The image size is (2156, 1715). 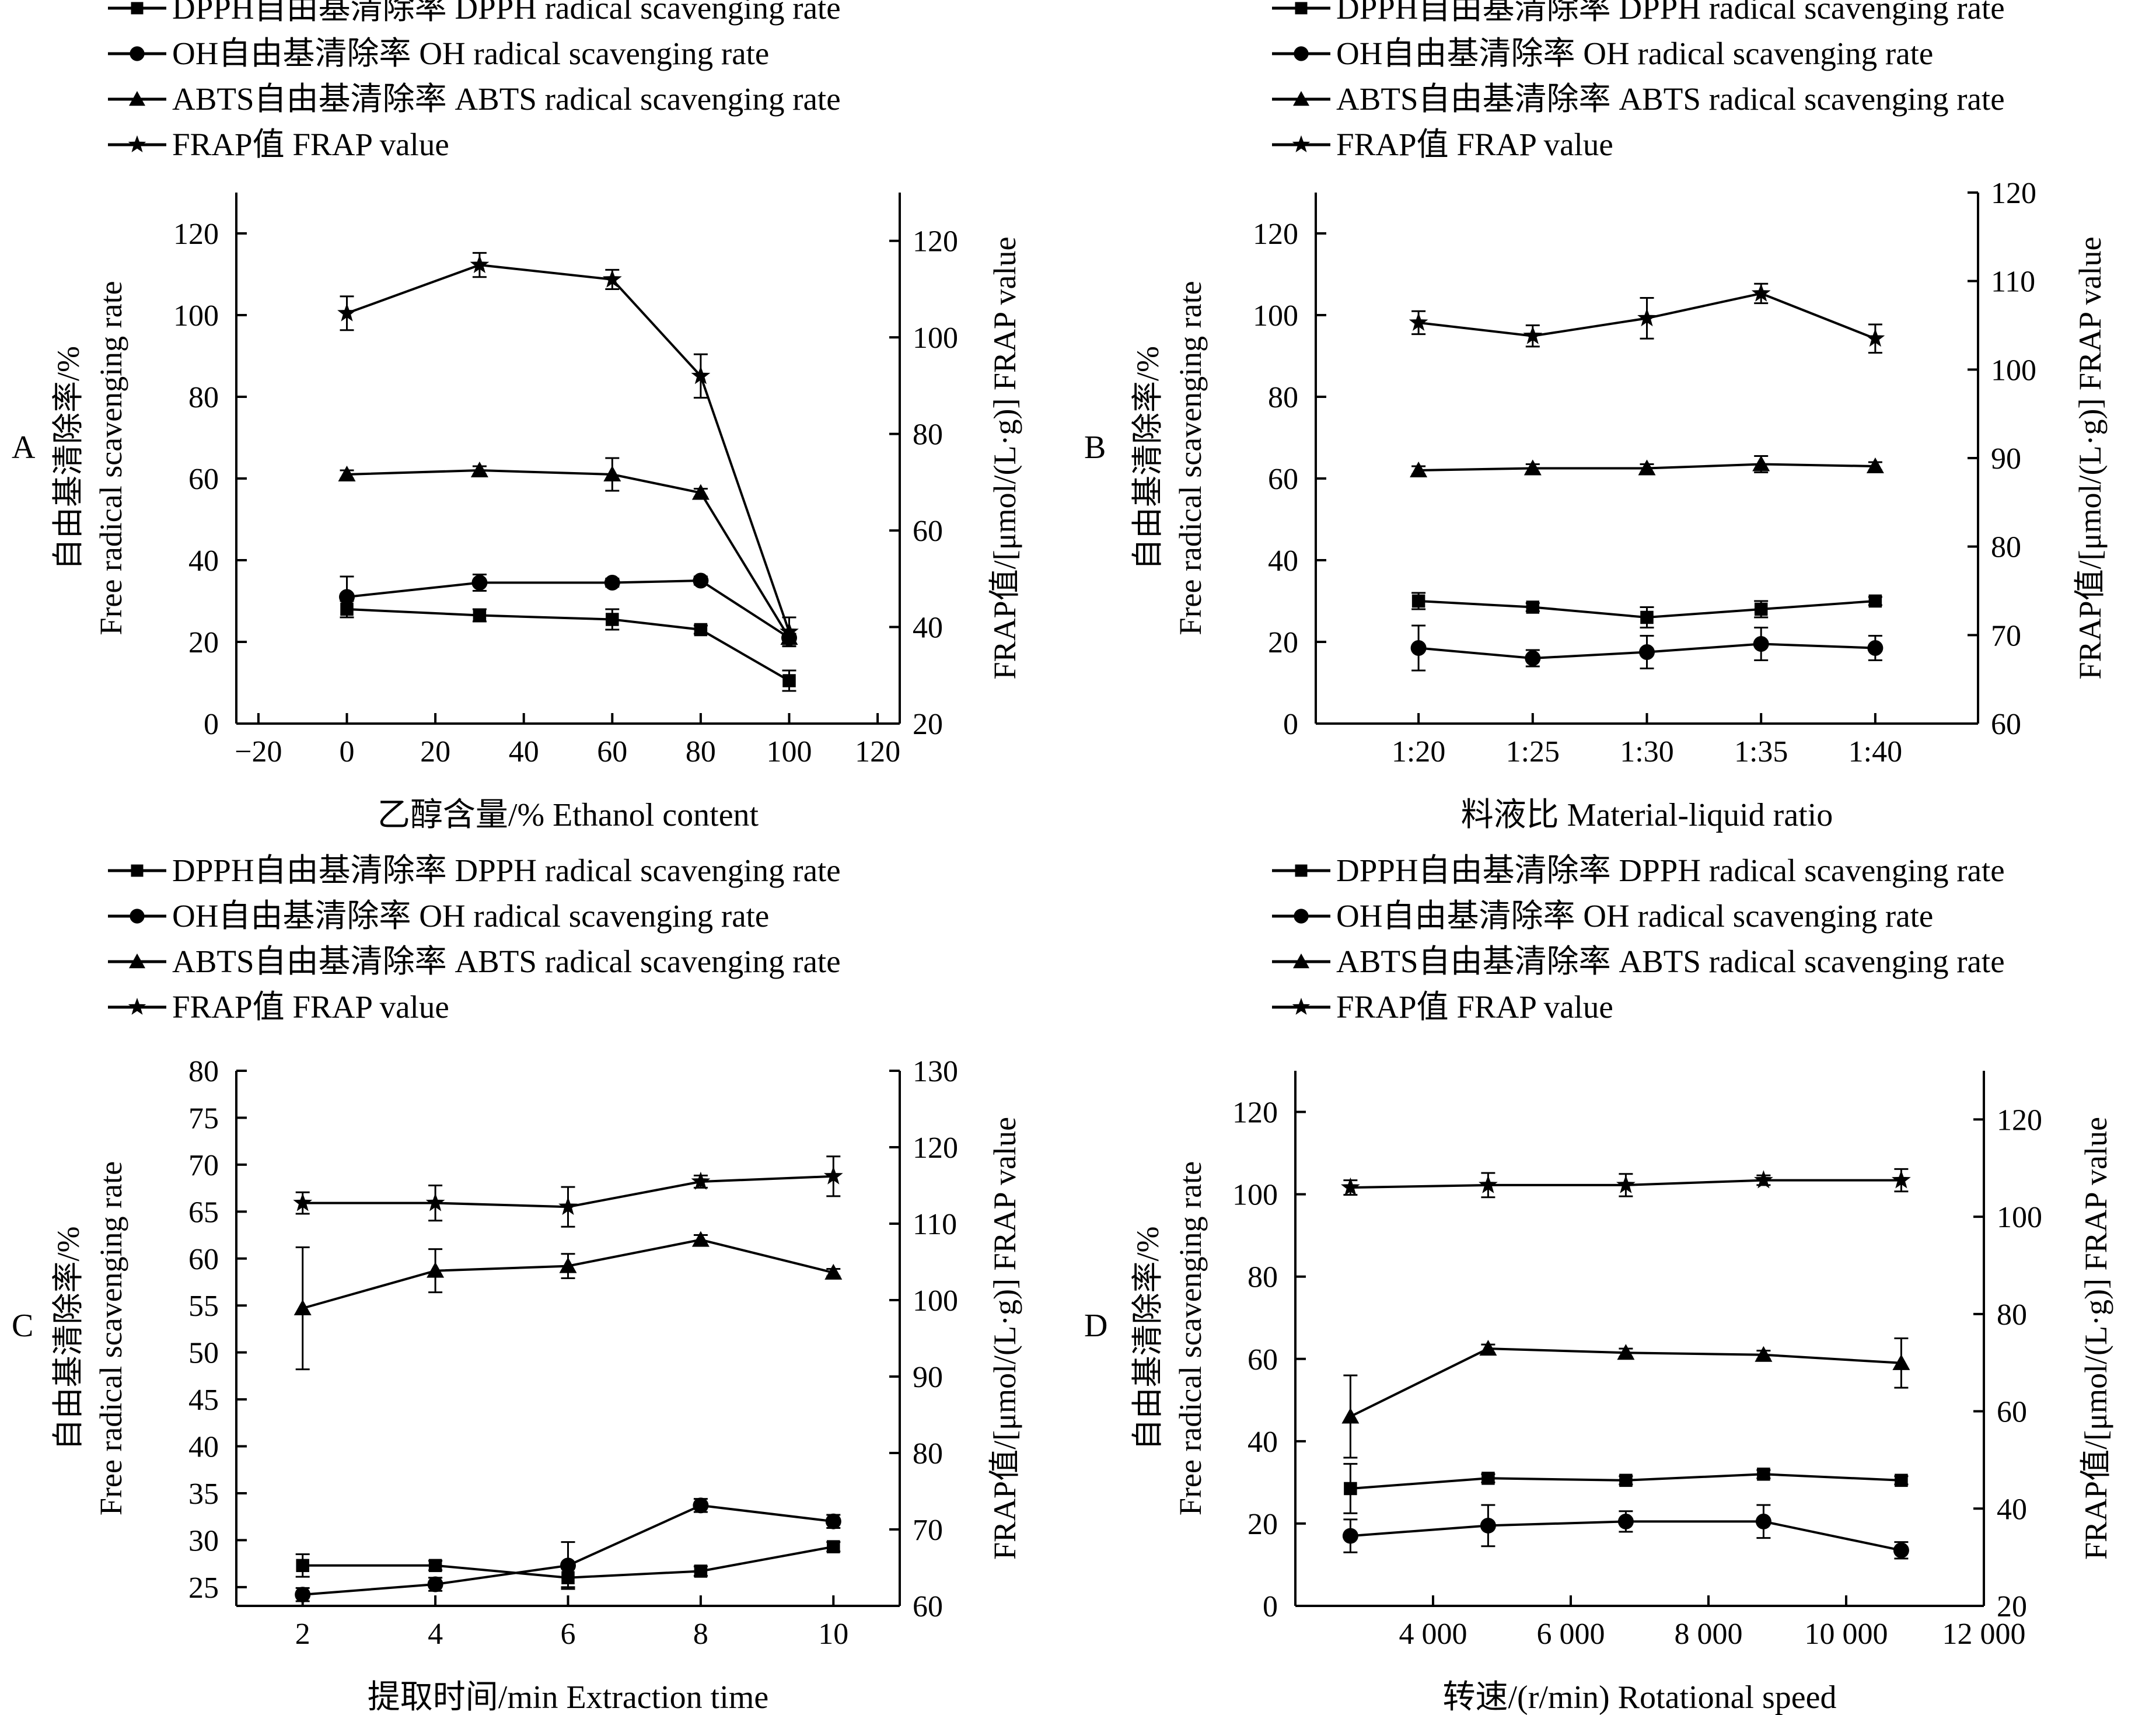 I want to click on left-y-tick-label: 120, so click(x=1255, y=1113).